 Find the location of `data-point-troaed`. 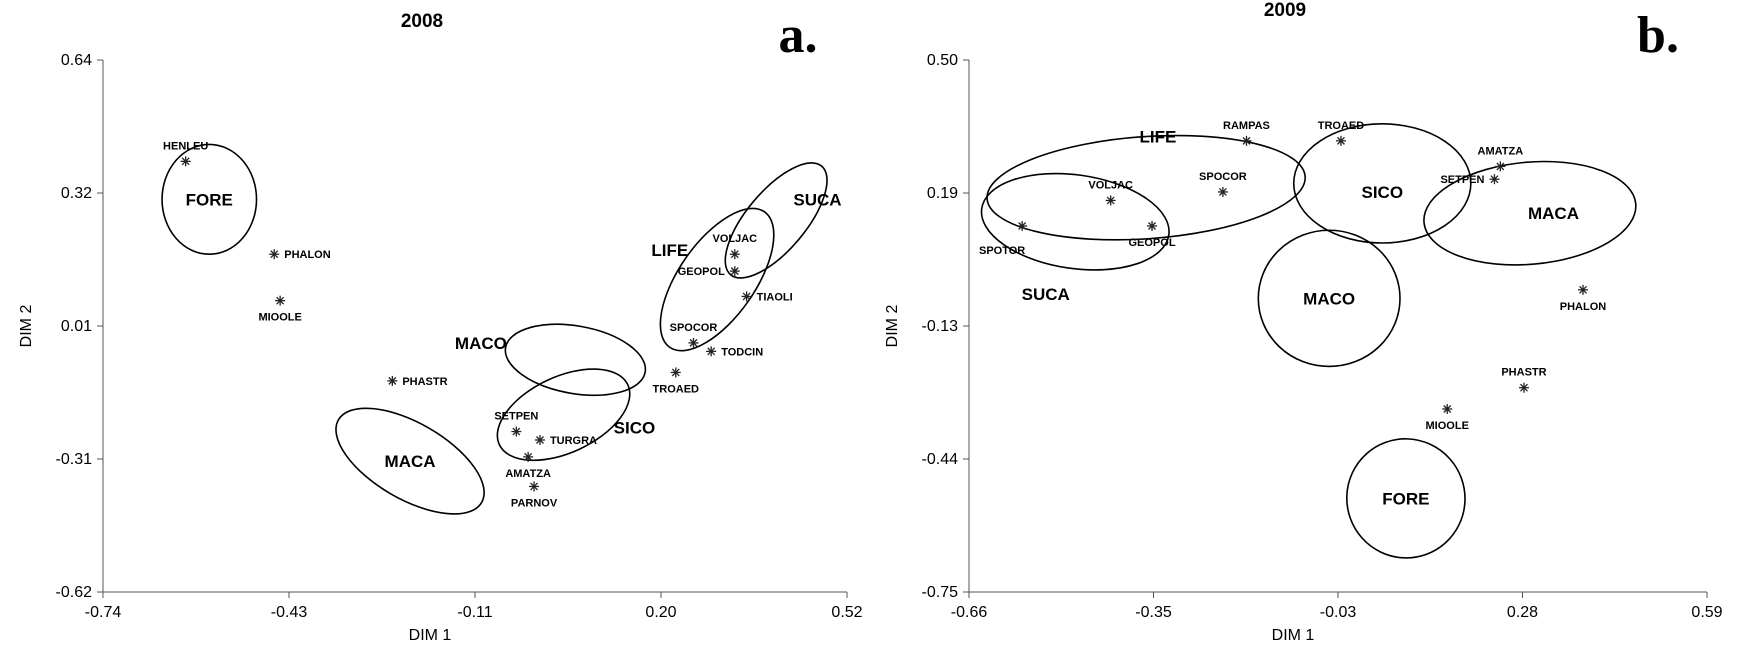

data-point-troaed is located at coordinates (675, 372).